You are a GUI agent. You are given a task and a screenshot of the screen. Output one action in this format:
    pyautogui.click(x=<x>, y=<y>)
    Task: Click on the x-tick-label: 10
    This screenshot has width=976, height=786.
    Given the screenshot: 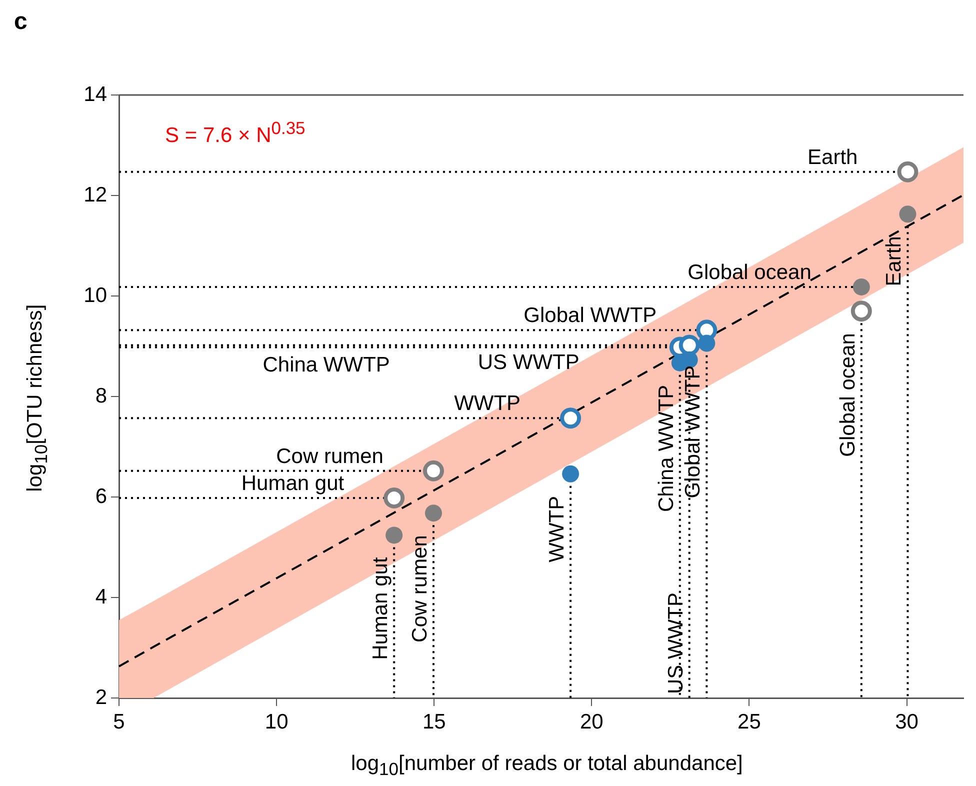 What is the action you would take?
    pyautogui.click(x=276, y=722)
    